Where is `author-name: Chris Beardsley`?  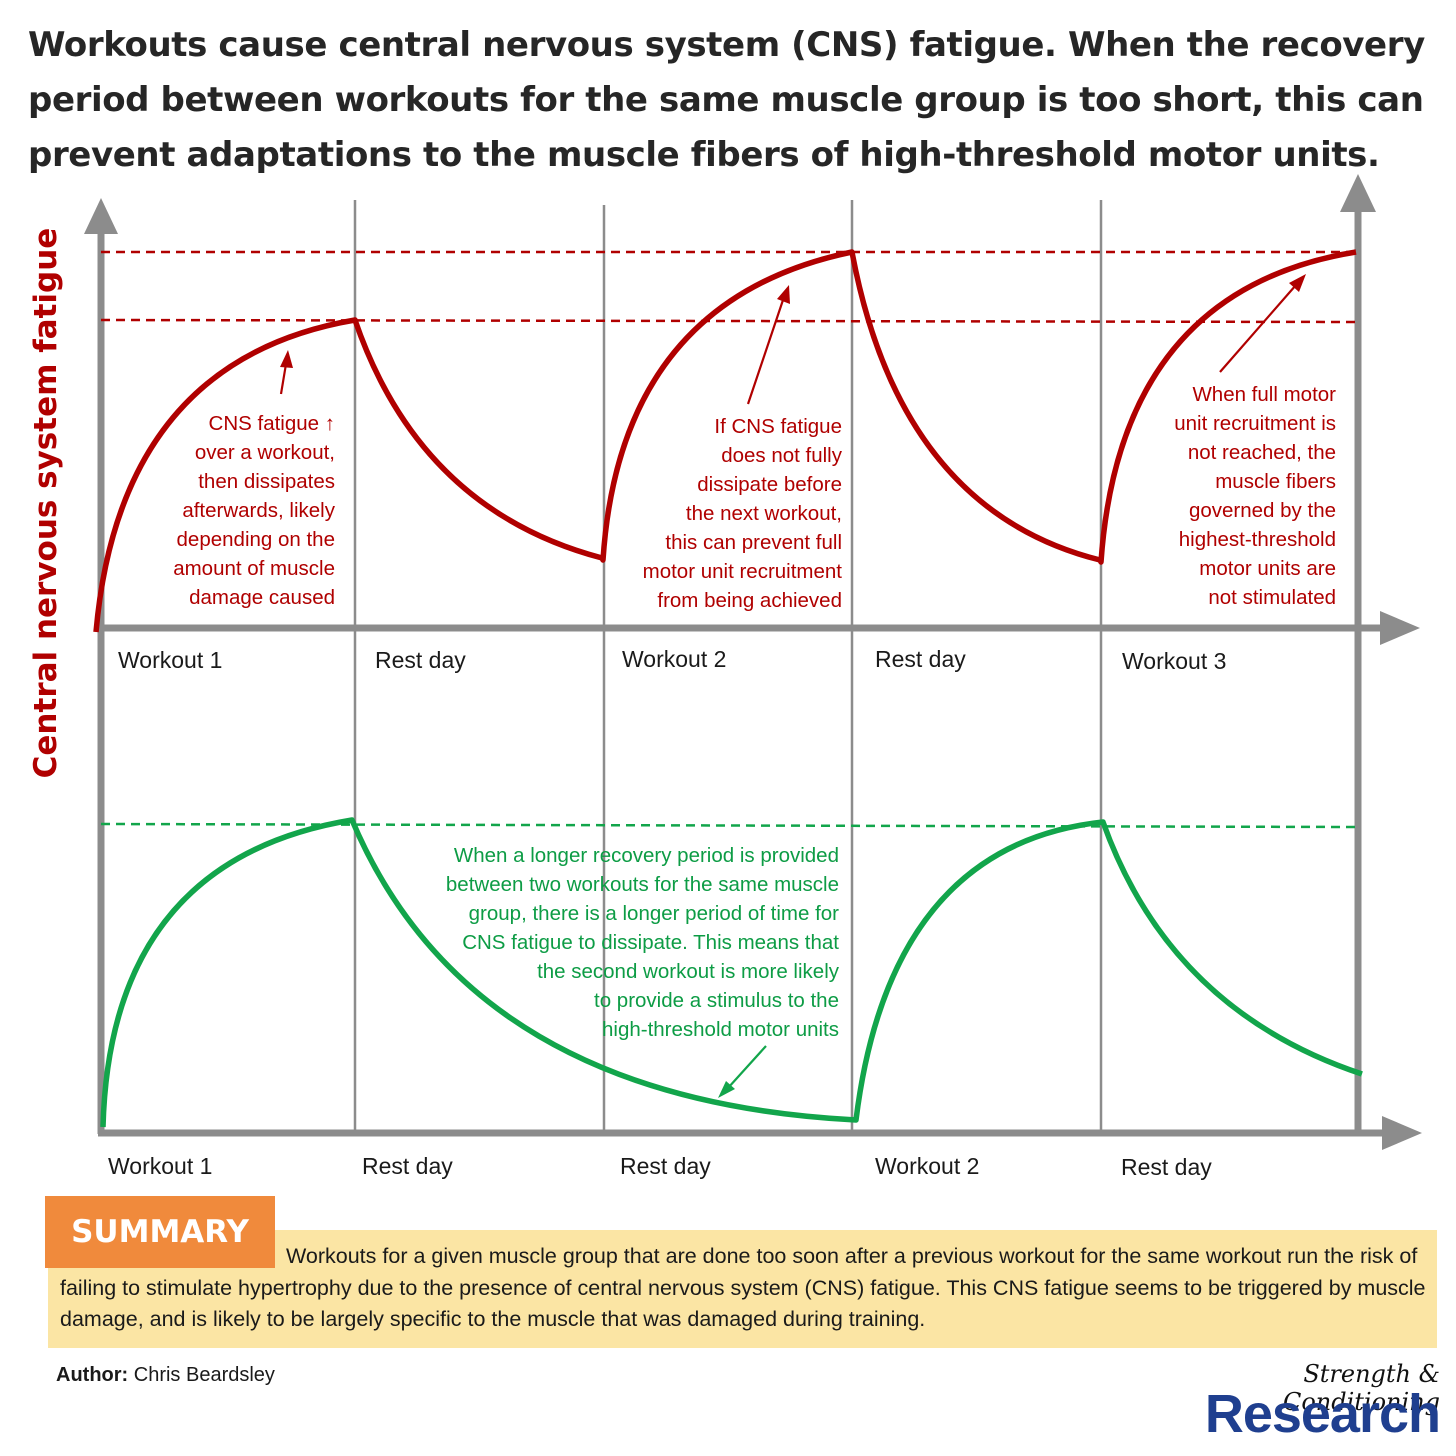
author-name: Chris Beardsley is located at coordinates (204, 1375).